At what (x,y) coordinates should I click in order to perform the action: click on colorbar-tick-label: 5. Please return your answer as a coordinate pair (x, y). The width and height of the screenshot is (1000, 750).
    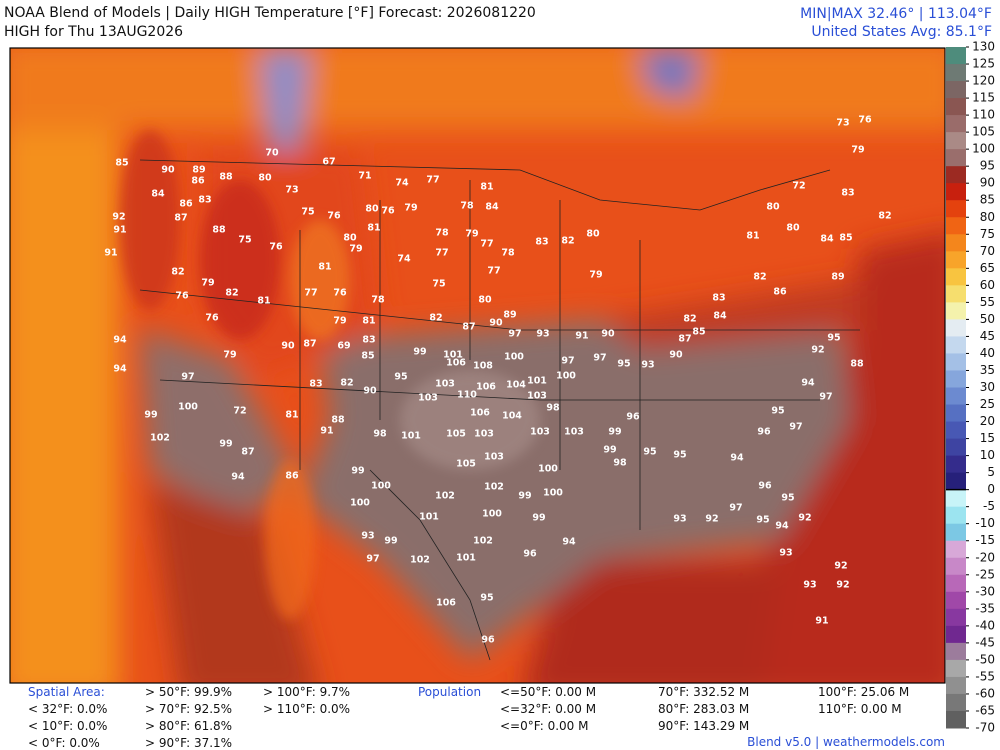
    Looking at the image, I should click on (991, 472).